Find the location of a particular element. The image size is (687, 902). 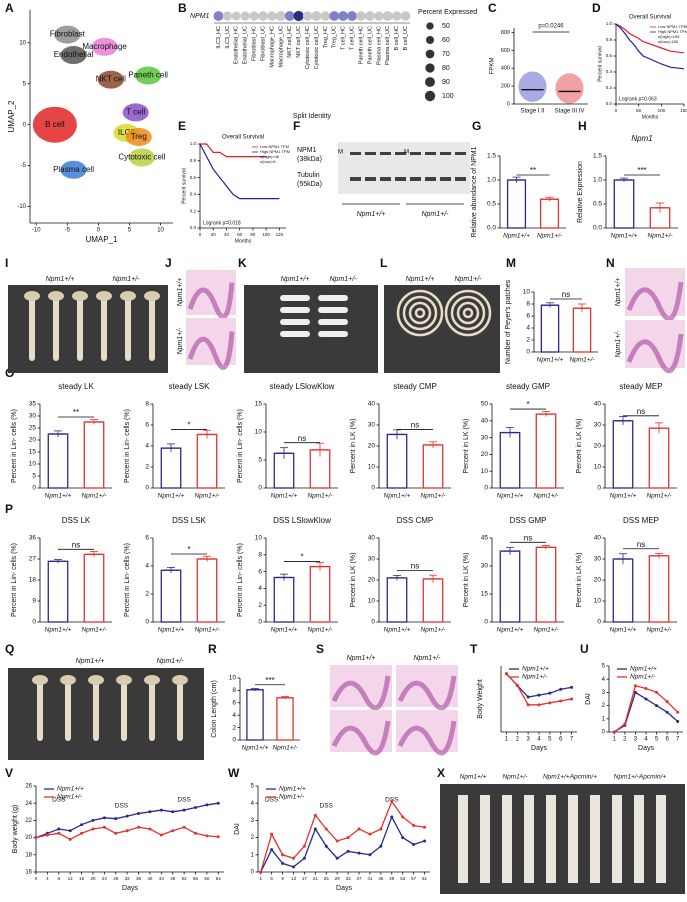

chart-title: Overall Survival is located at coordinates (650, 18).